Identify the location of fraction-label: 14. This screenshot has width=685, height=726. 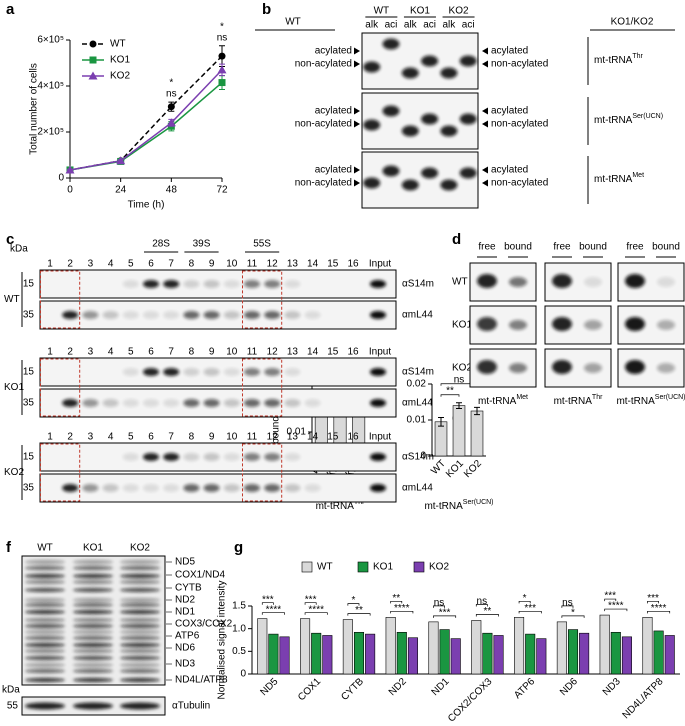
(313, 437).